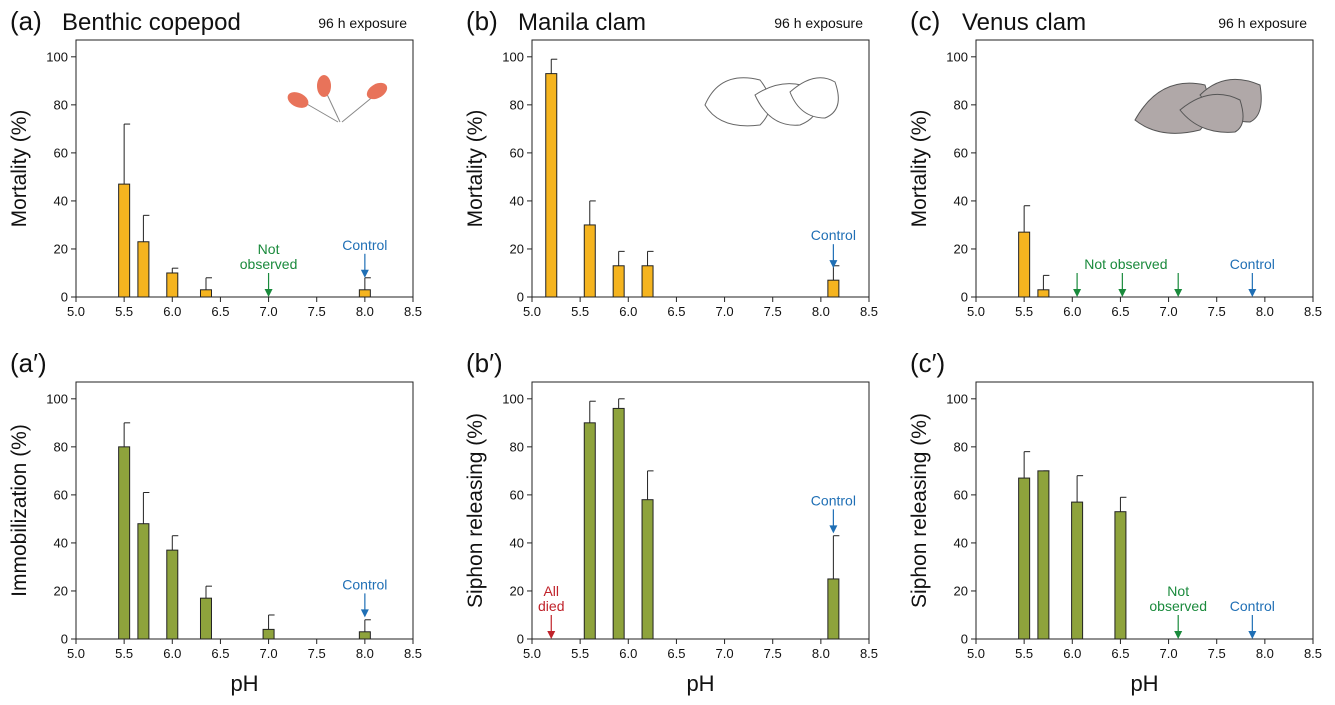 Image resolution: width=1335 pixels, height=705 pixels. What do you see at coordinates (1024, 22) in the screenshot?
I see `panel-title: Venus clam` at bounding box center [1024, 22].